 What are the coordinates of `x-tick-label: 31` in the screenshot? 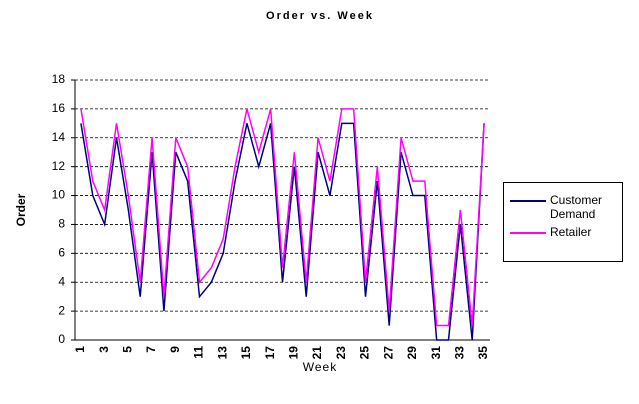 It's located at (436, 353).